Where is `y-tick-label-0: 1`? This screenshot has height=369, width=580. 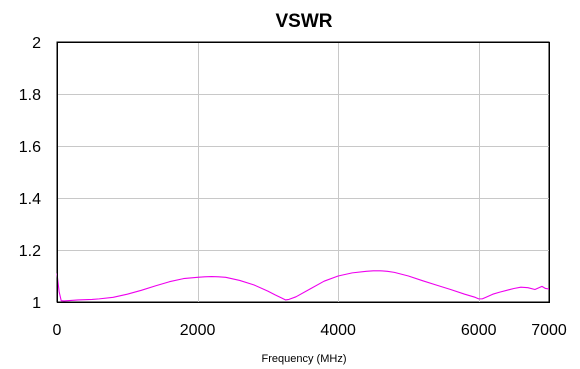 y-tick-label-0: 1 is located at coordinates (36, 303).